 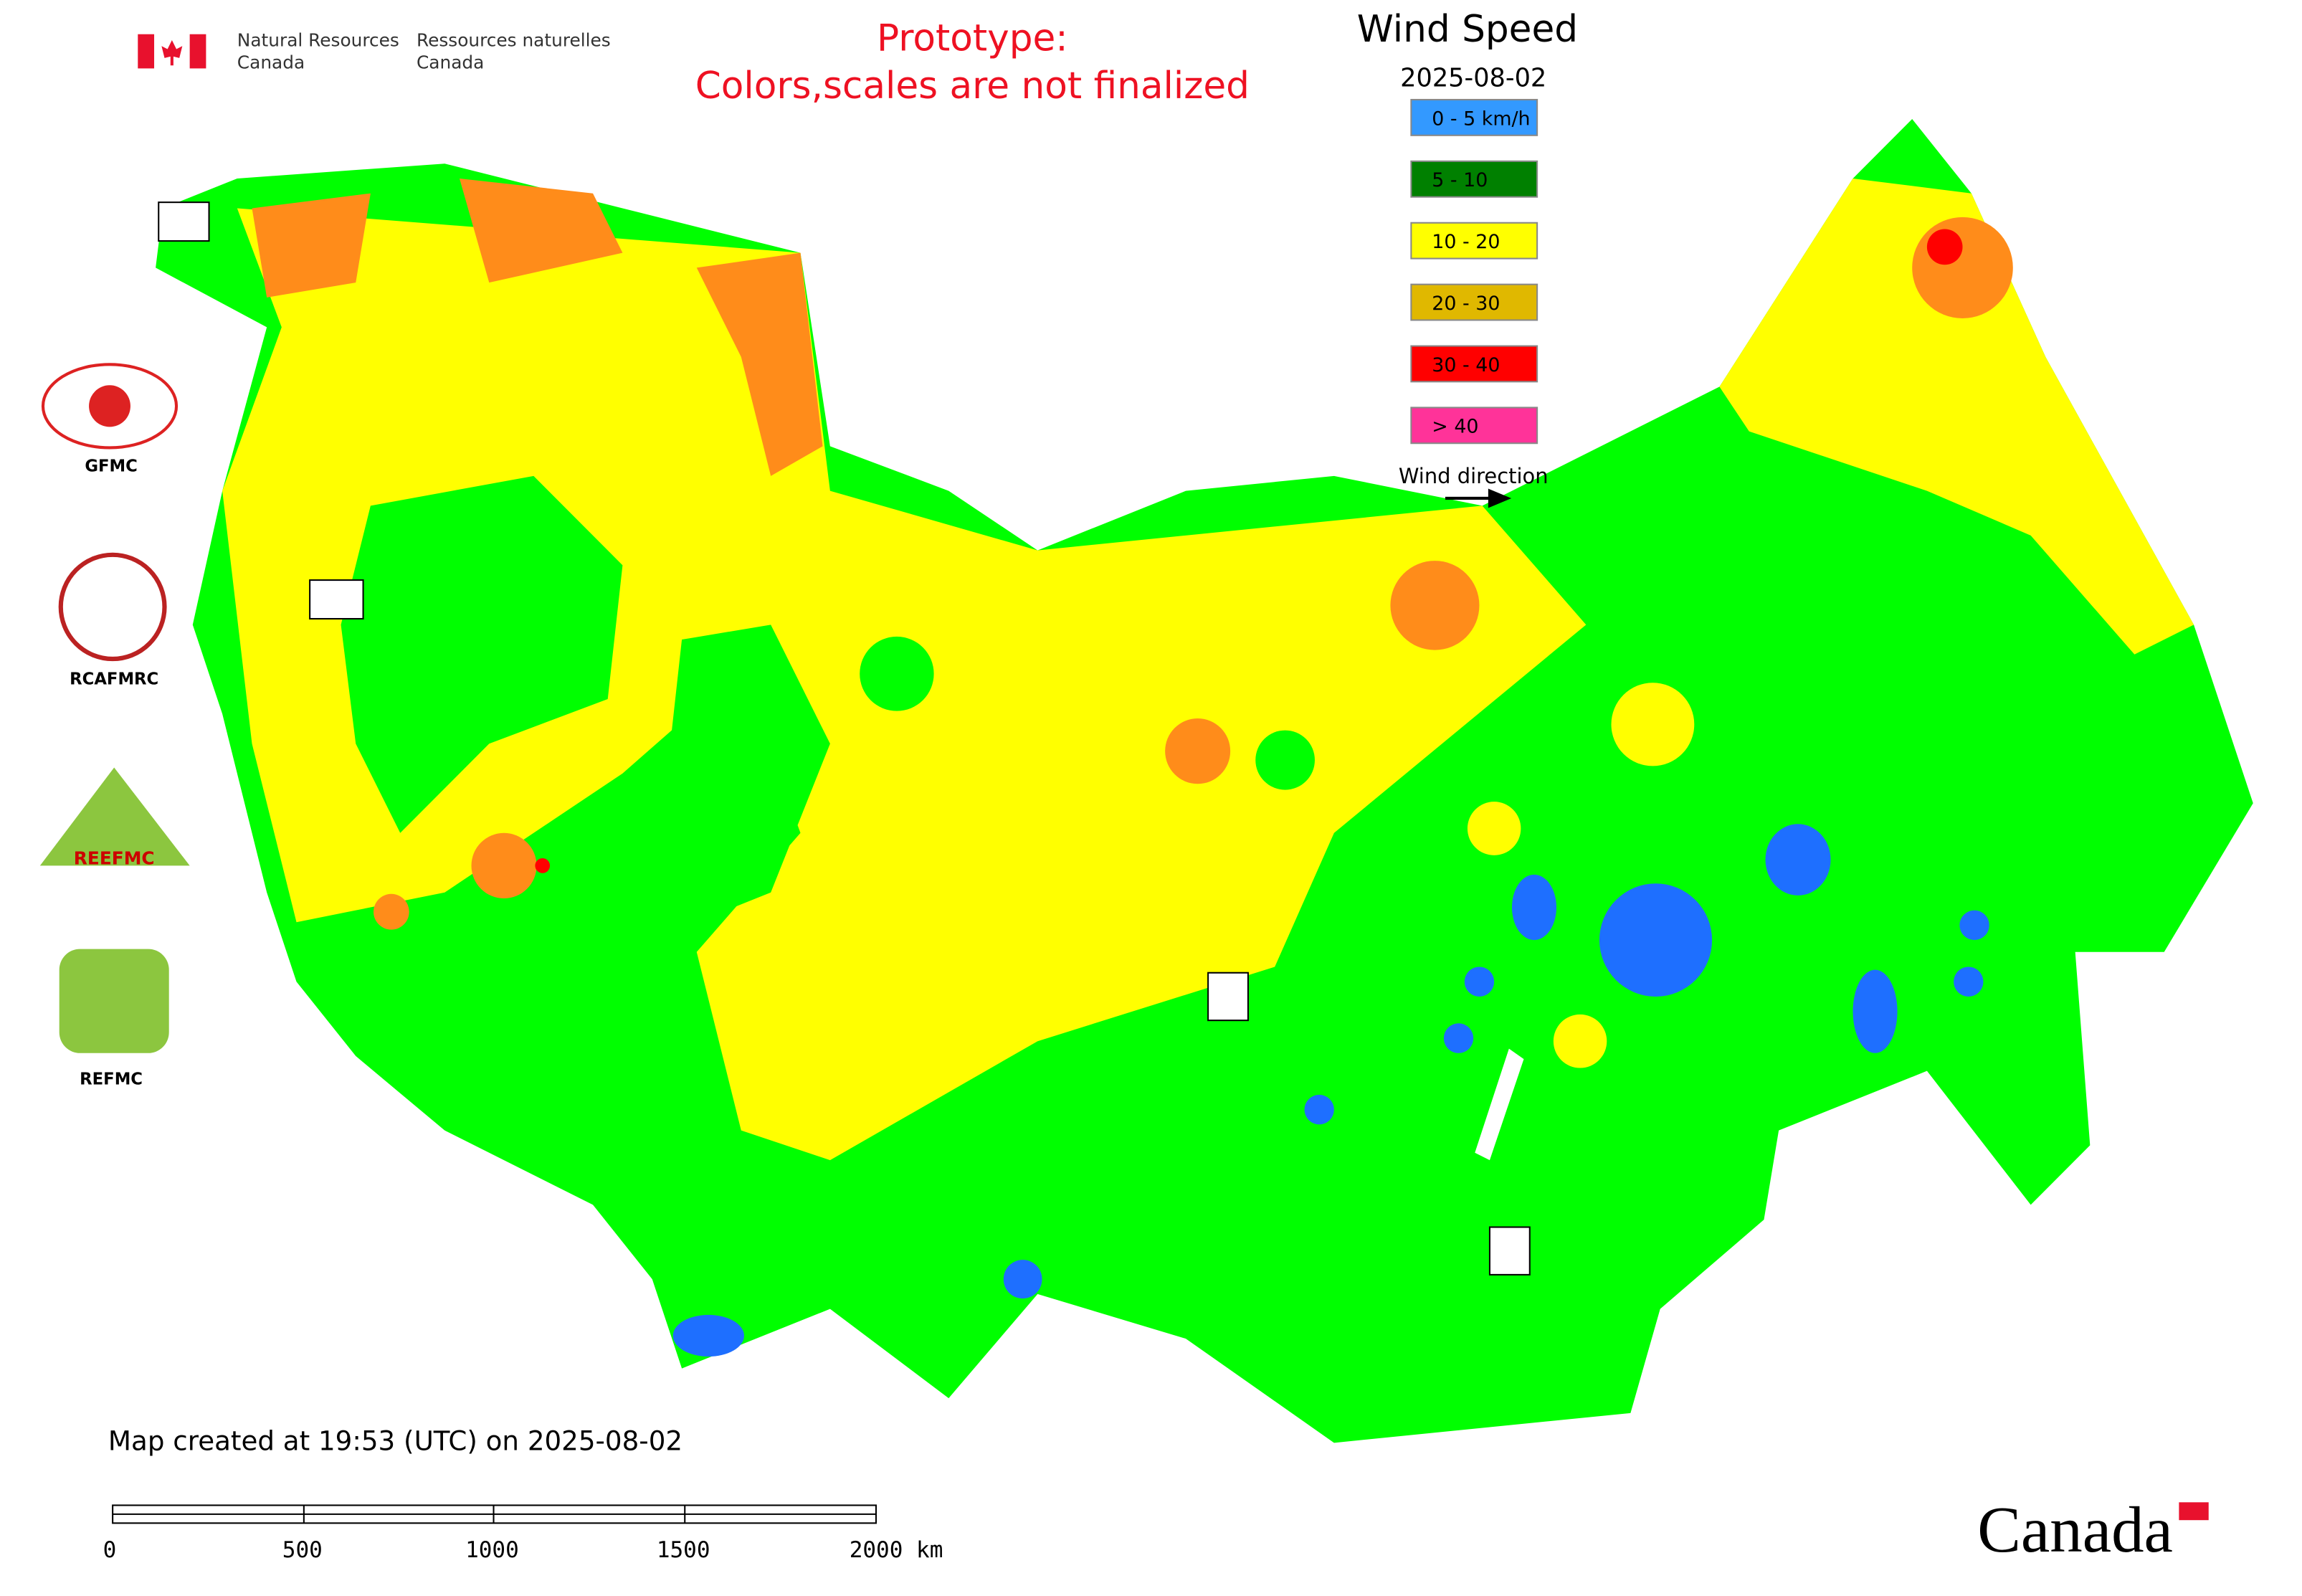 What do you see at coordinates (1510, 1251) in the screenshot?
I see `marker-rcafmrc` at bounding box center [1510, 1251].